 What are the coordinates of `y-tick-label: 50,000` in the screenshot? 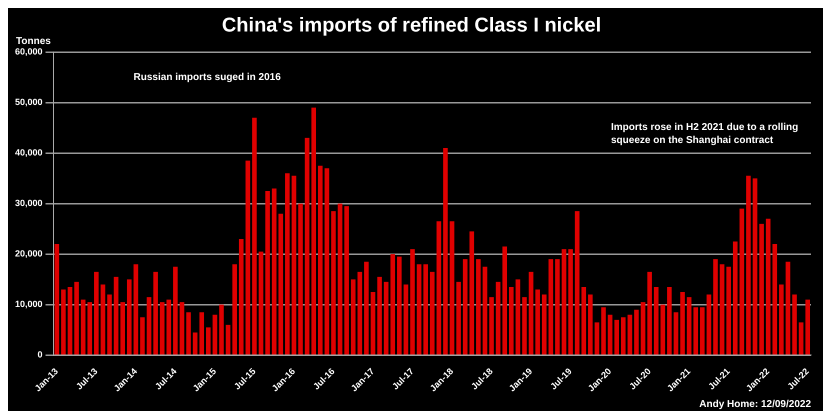 It's located at (28, 102).